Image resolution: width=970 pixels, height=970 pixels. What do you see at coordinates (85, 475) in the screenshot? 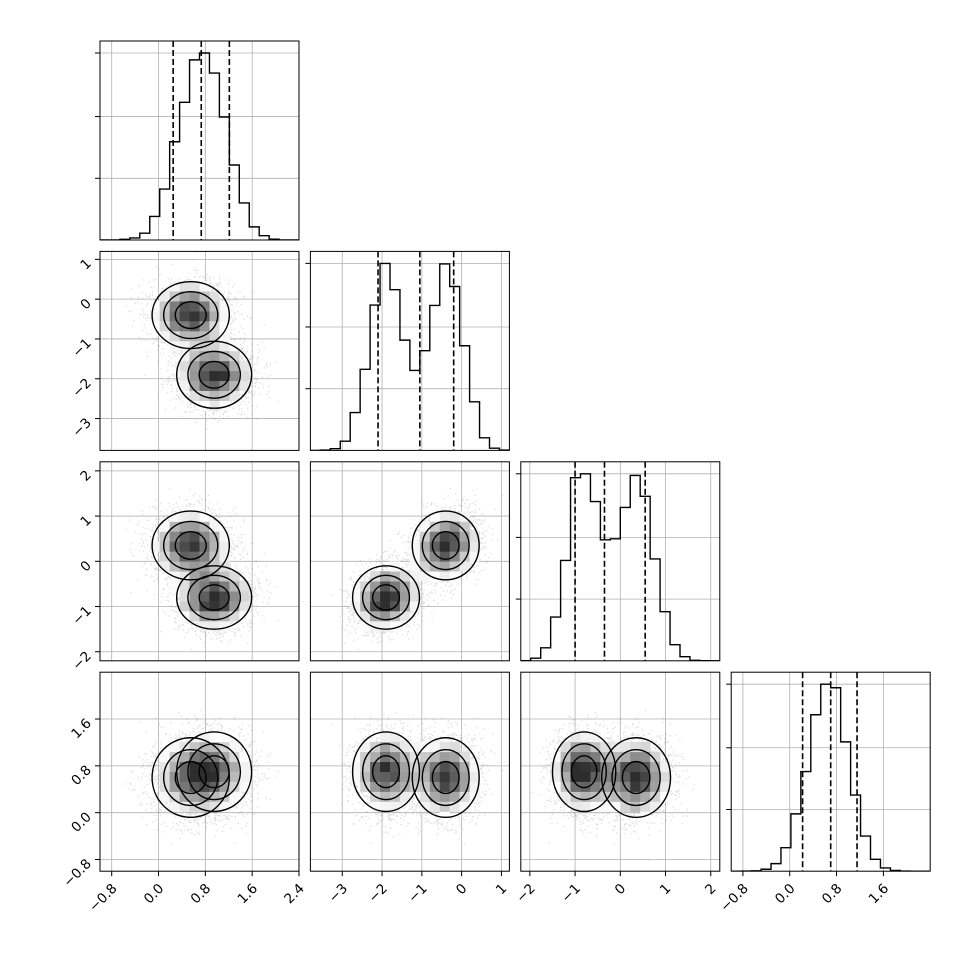
I see `y-tick-label: 2` at bounding box center [85, 475].